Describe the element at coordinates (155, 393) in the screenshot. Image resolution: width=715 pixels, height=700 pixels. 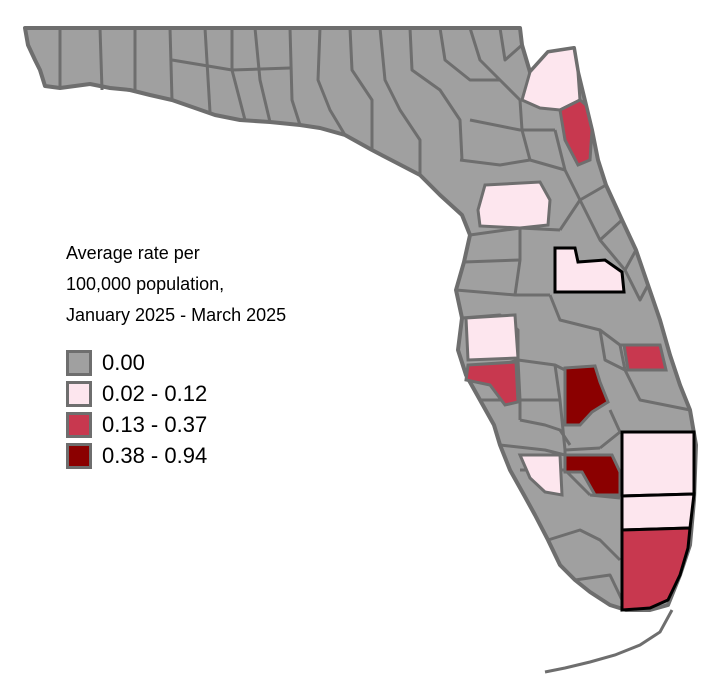
I see `legend-label: 0.02 - 0.12` at that location.